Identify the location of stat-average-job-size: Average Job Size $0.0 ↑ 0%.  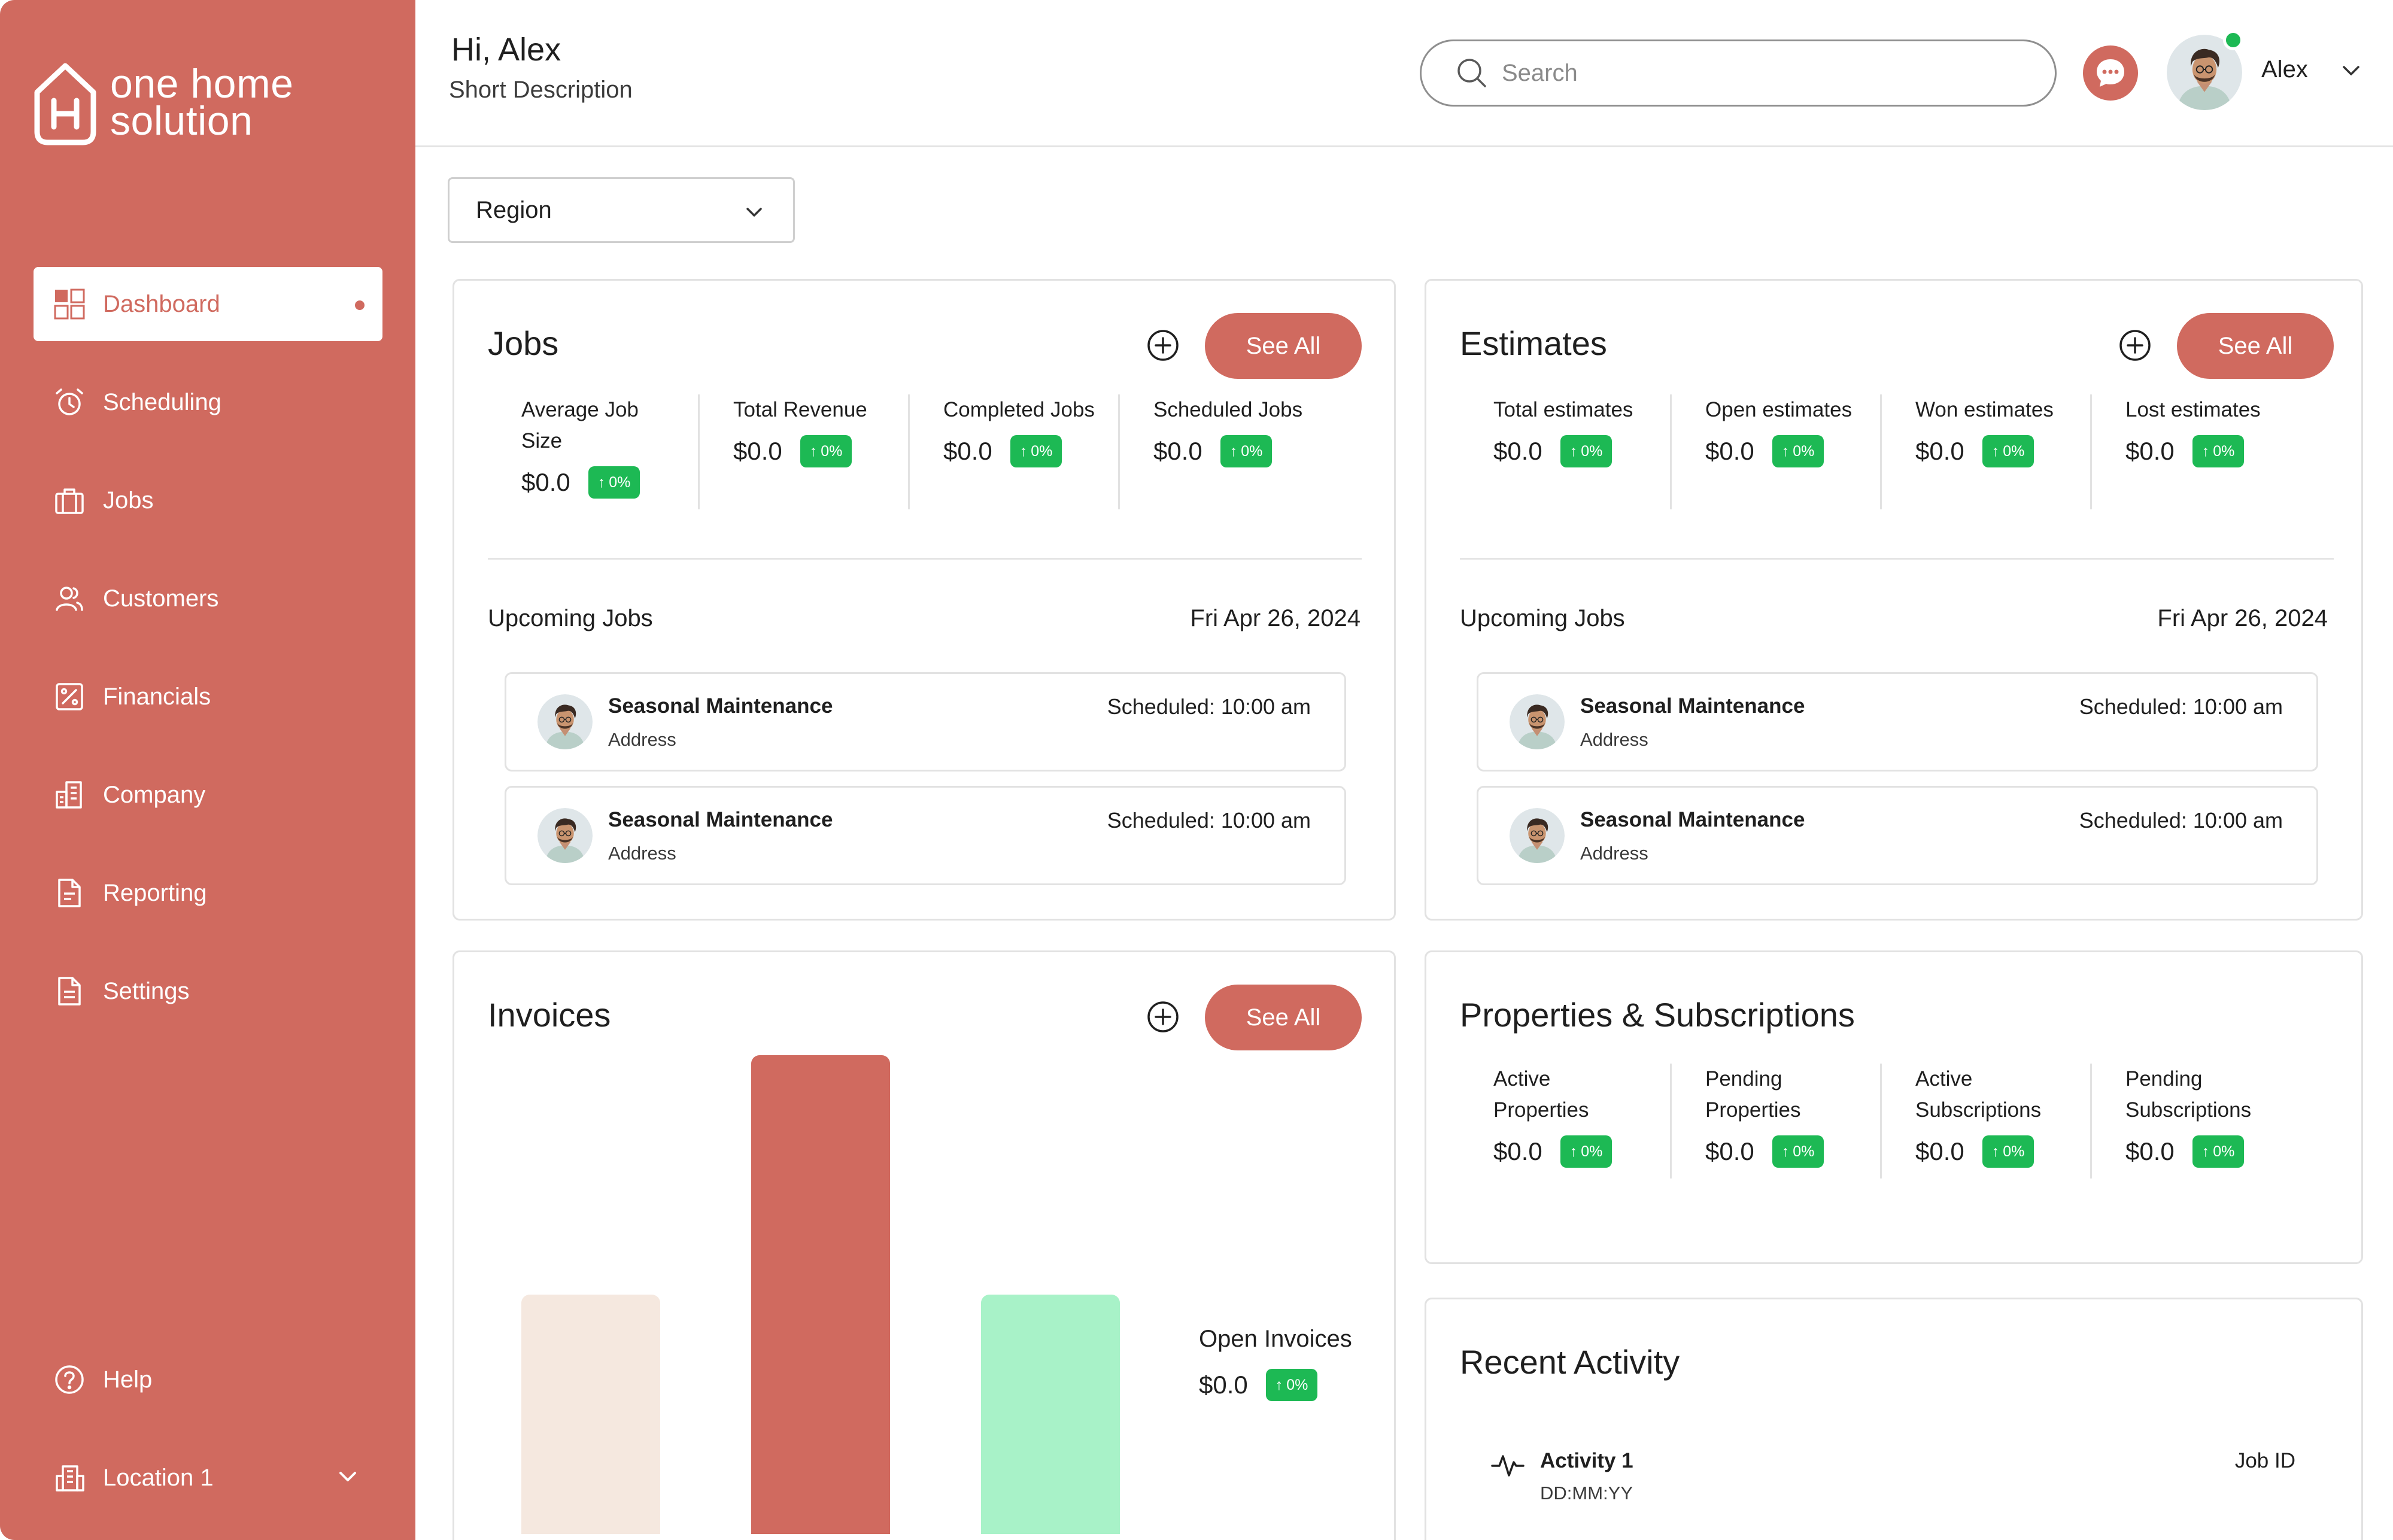
(593, 451).